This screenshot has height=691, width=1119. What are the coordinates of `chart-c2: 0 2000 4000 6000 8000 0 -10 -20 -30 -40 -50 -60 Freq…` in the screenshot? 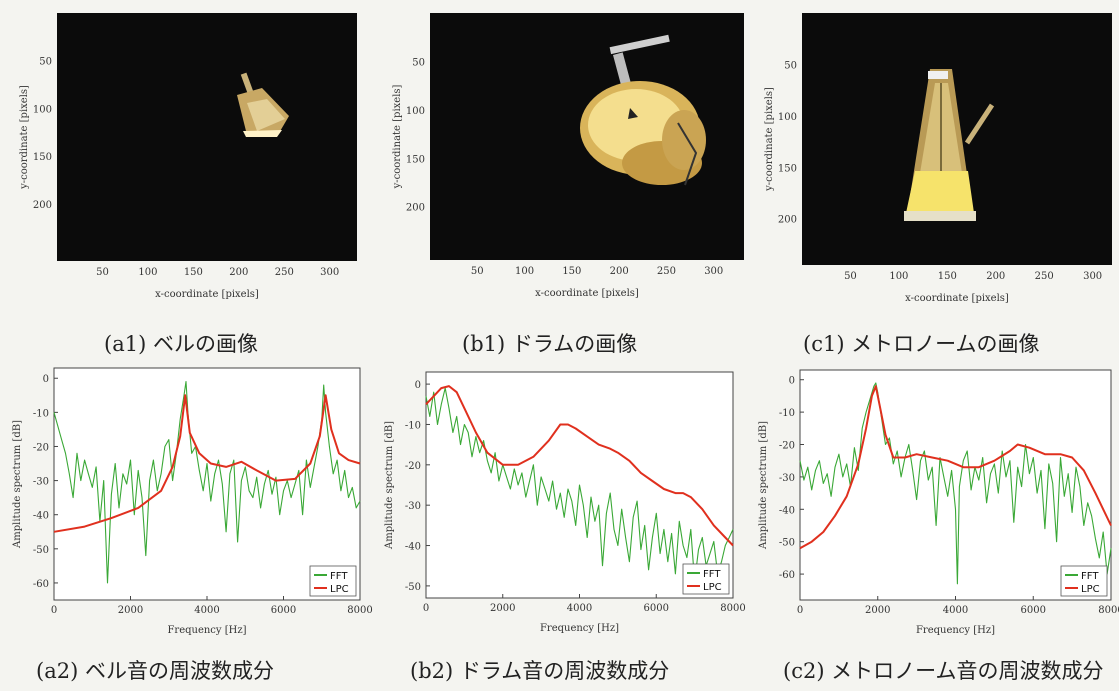 It's located at (938, 502).